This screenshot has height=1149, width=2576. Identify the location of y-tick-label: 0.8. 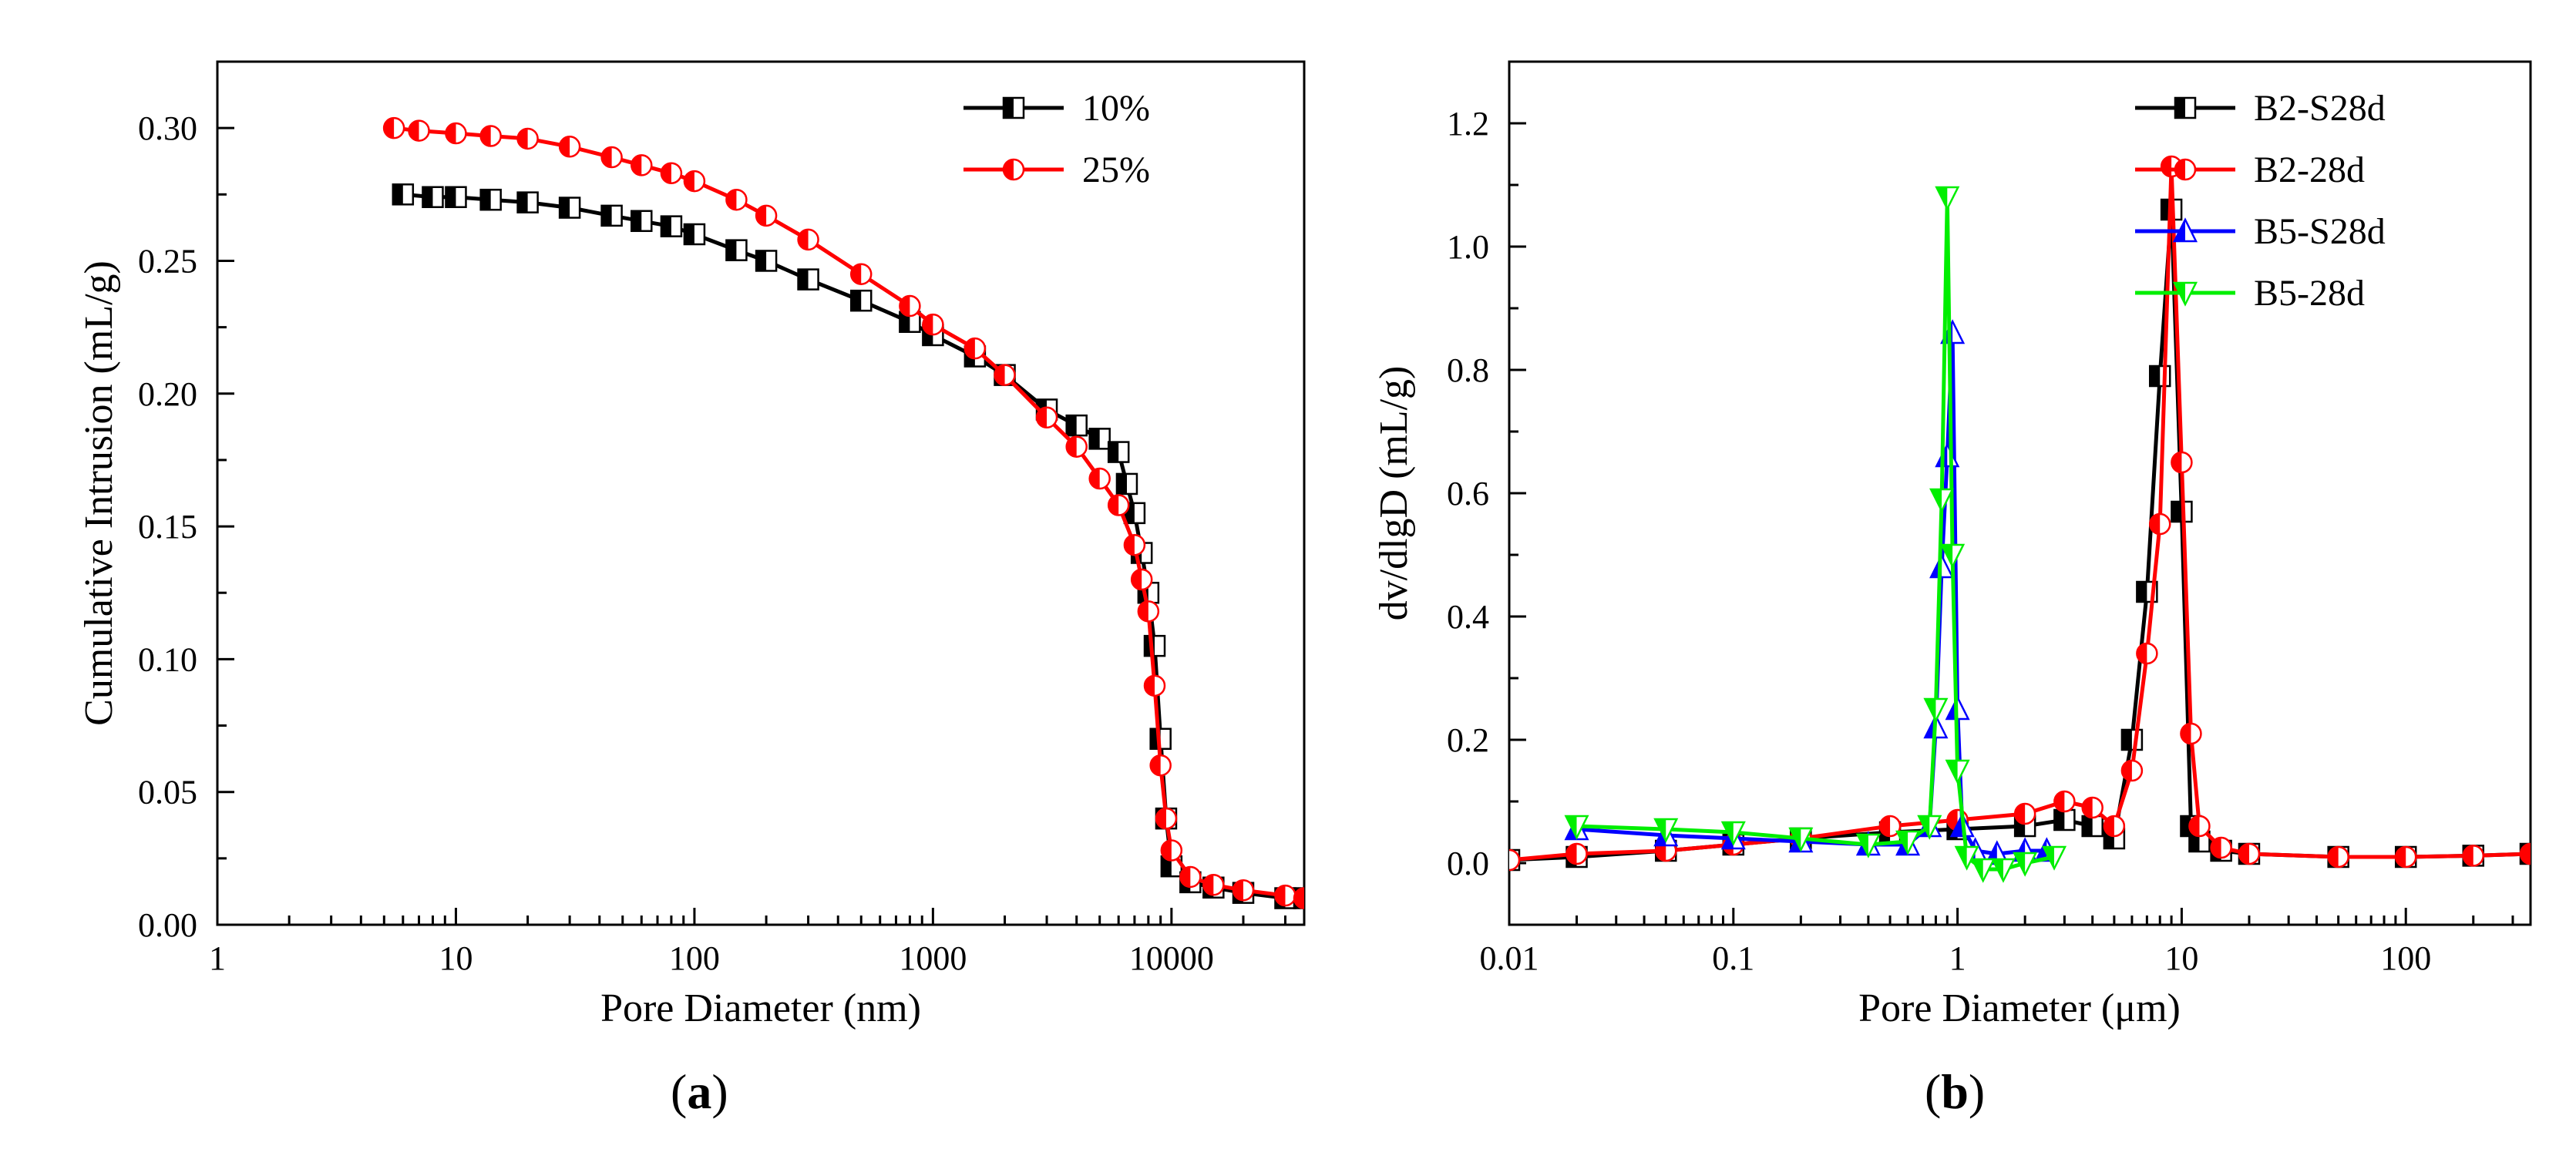
(1468, 370).